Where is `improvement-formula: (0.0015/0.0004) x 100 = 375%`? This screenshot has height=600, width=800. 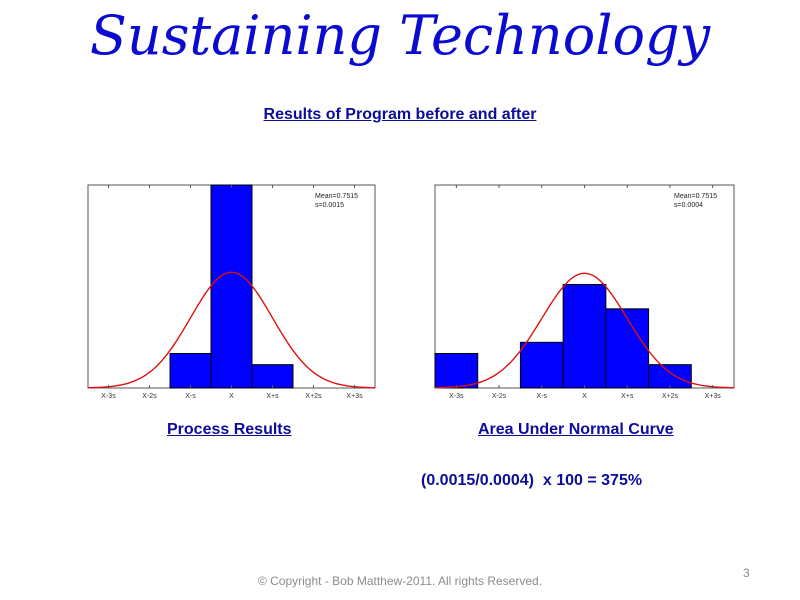 improvement-formula: (0.0015/0.0004) x 100 = 375% is located at coordinates (532, 480).